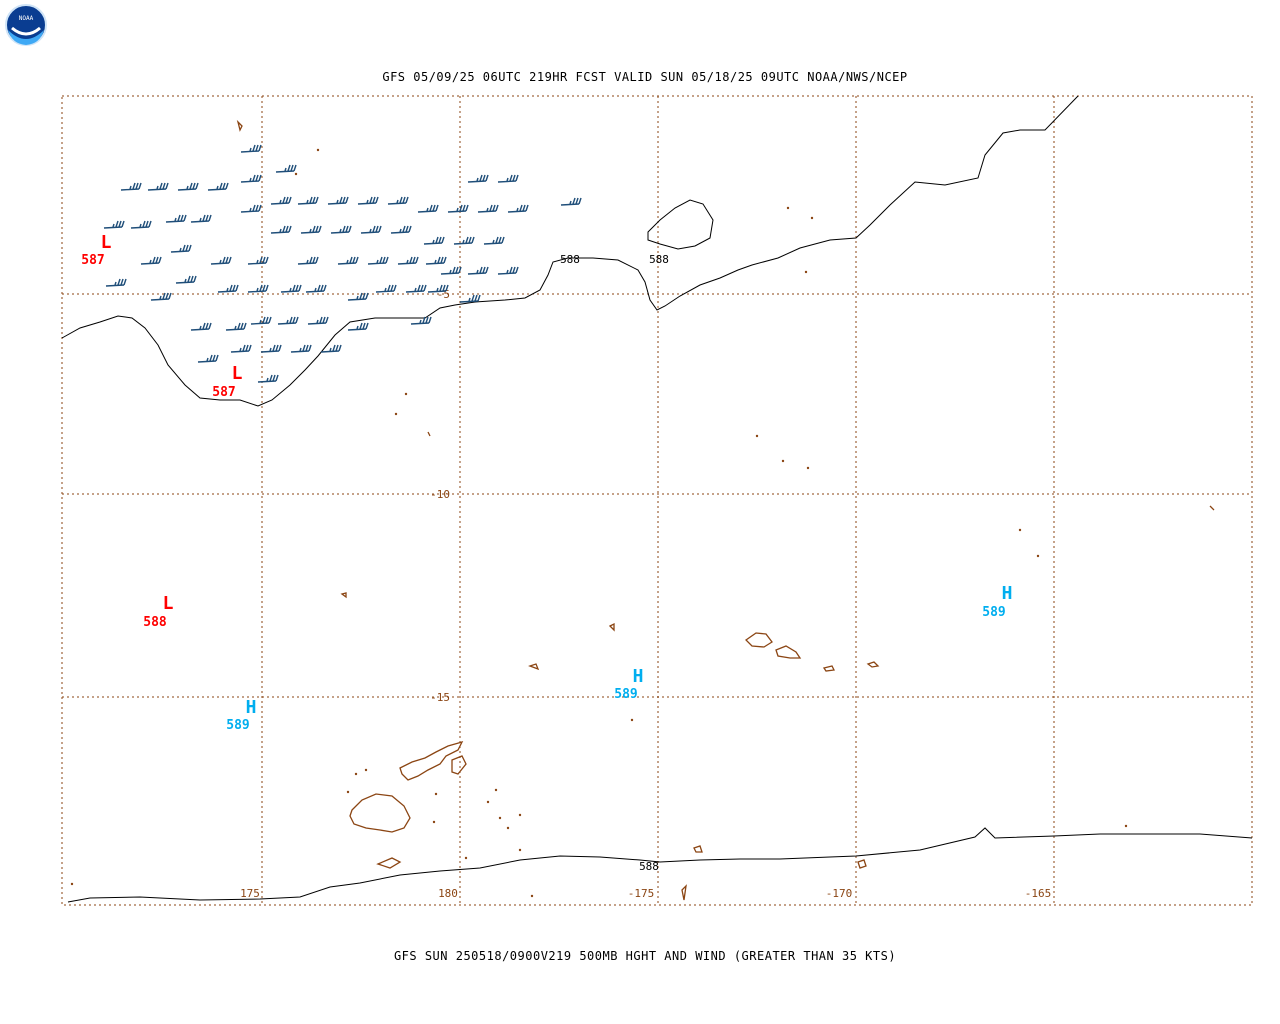 The width and height of the screenshot is (1280, 1024). Describe the element at coordinates (788, 652) in the screenshot. I see `island-samoa-upolu` at that location.